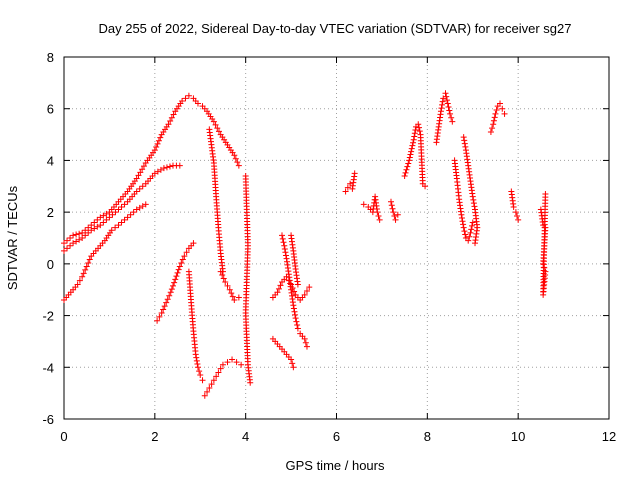 Image resolution: width=640 pixels, height=480 pixels. Describe the element at coordinates (335, 465) in the screenshot. I see `x-axis-label: GPS time / hours` at that location.